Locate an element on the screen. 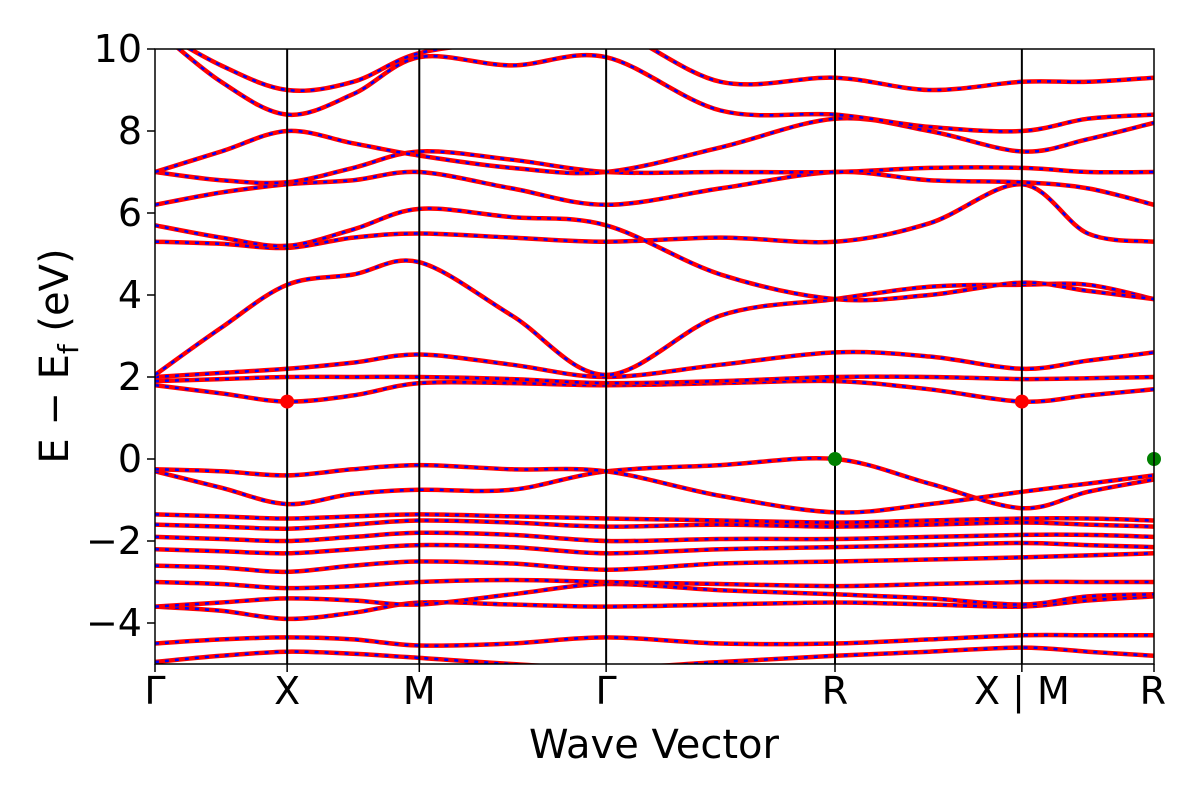  y-tick-label-7: 10 is located at coordinates (118, 49).